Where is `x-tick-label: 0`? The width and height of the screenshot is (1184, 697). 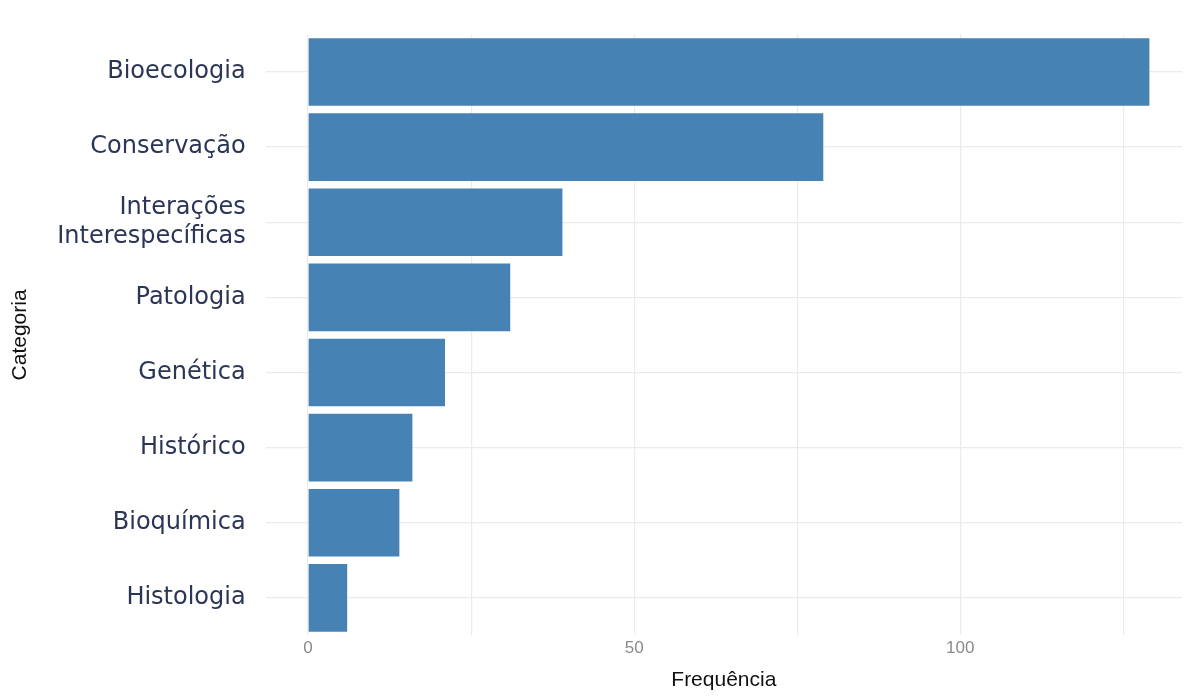
x-tick-label: 0 is located at coordinates (308, 648).